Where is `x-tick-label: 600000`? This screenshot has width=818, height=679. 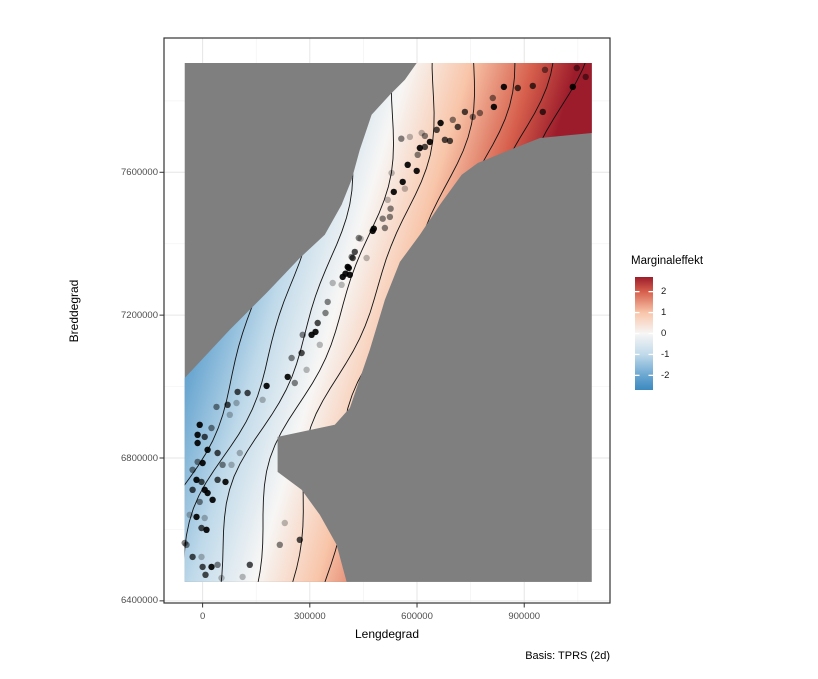 x-tick-label: 600000 is located at coordinates (417, 616).